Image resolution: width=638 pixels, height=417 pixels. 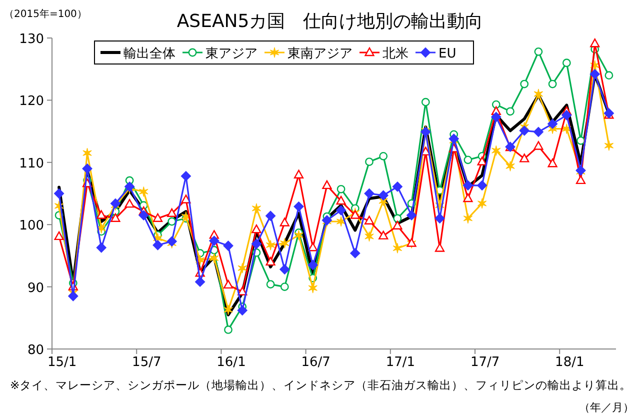 I want to click on legend-label: 輸出全体, so click(x=150, y=54).